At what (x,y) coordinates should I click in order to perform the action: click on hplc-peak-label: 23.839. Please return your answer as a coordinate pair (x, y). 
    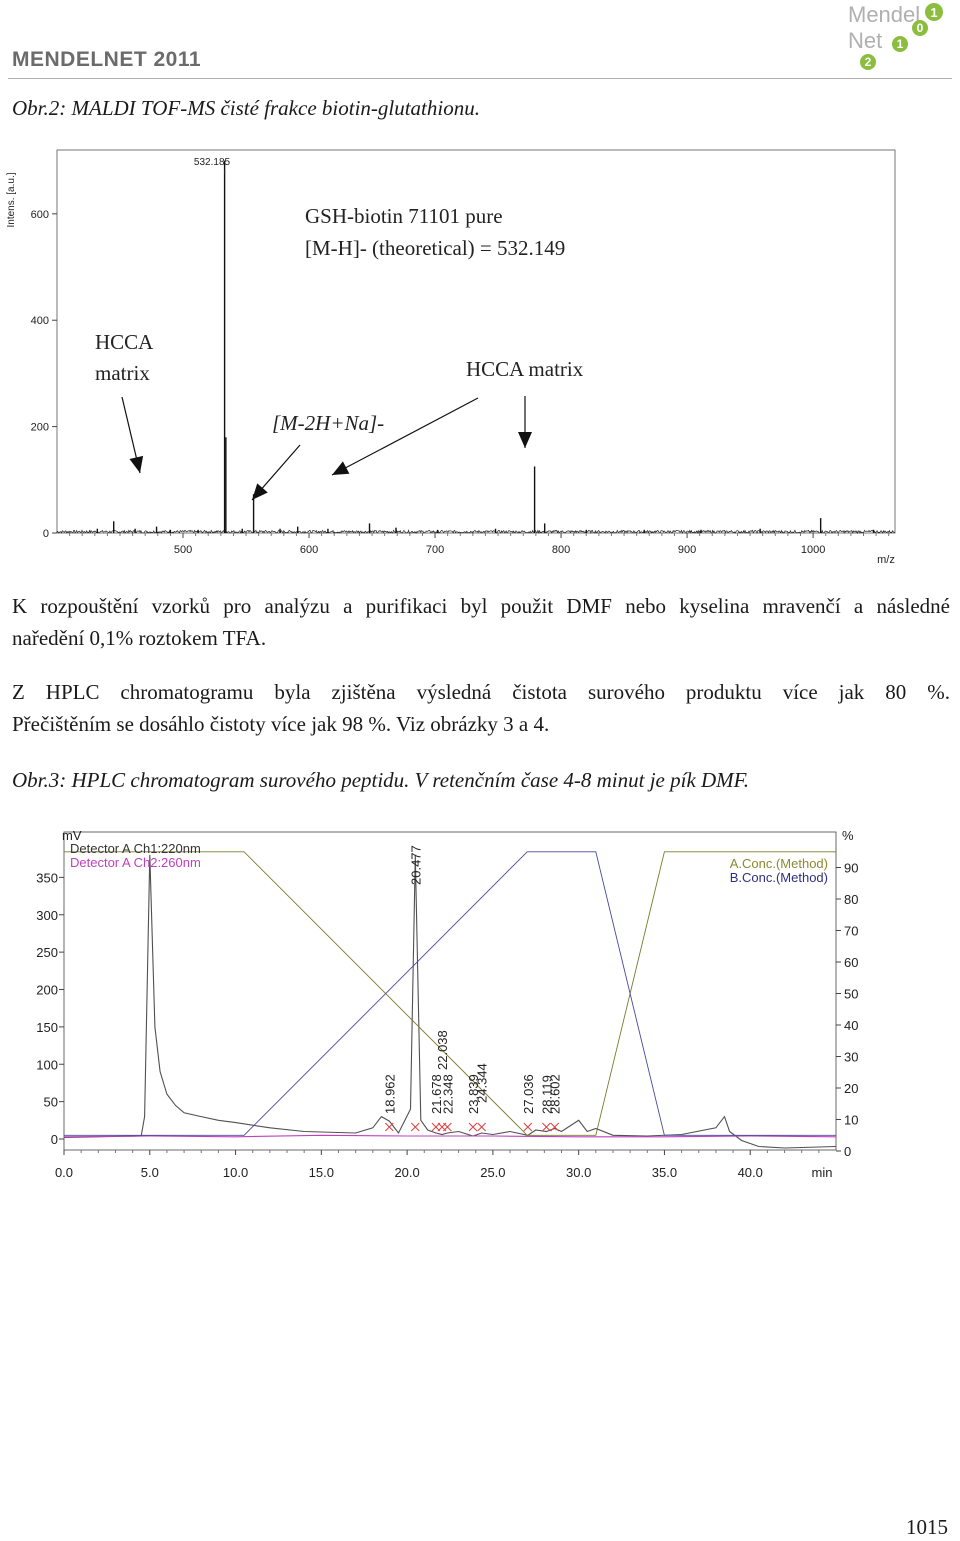
    Looking at the image, I should click on (473, 1094).